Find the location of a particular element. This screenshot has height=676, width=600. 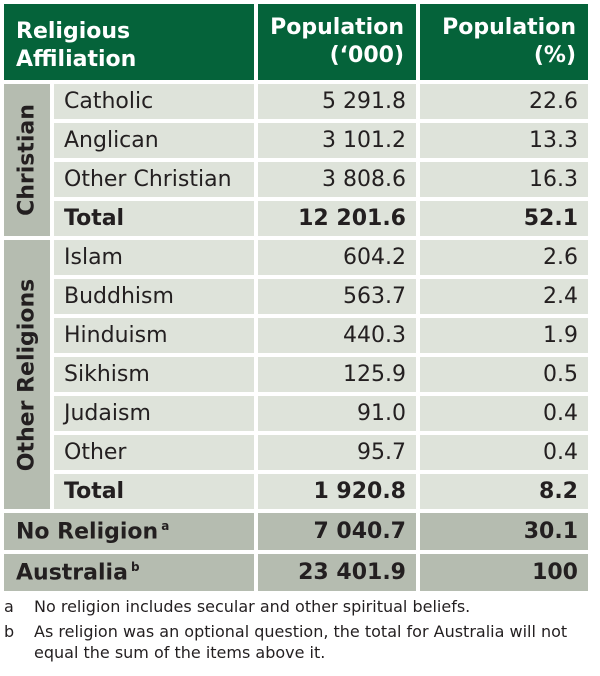

australia-percent: 100 is located at coordinates (504, 572).